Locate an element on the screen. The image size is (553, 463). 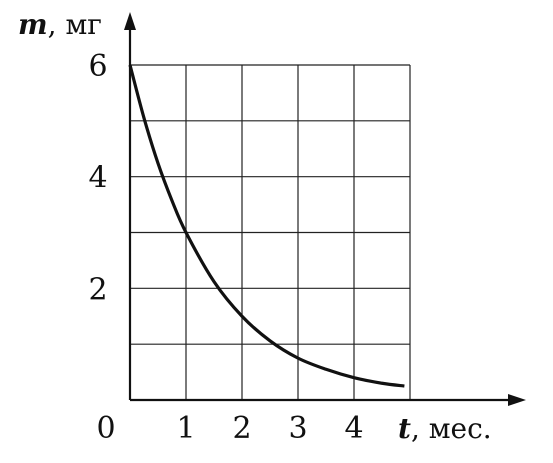
x-tick-label: 4 is located at coordinates (353, 428).